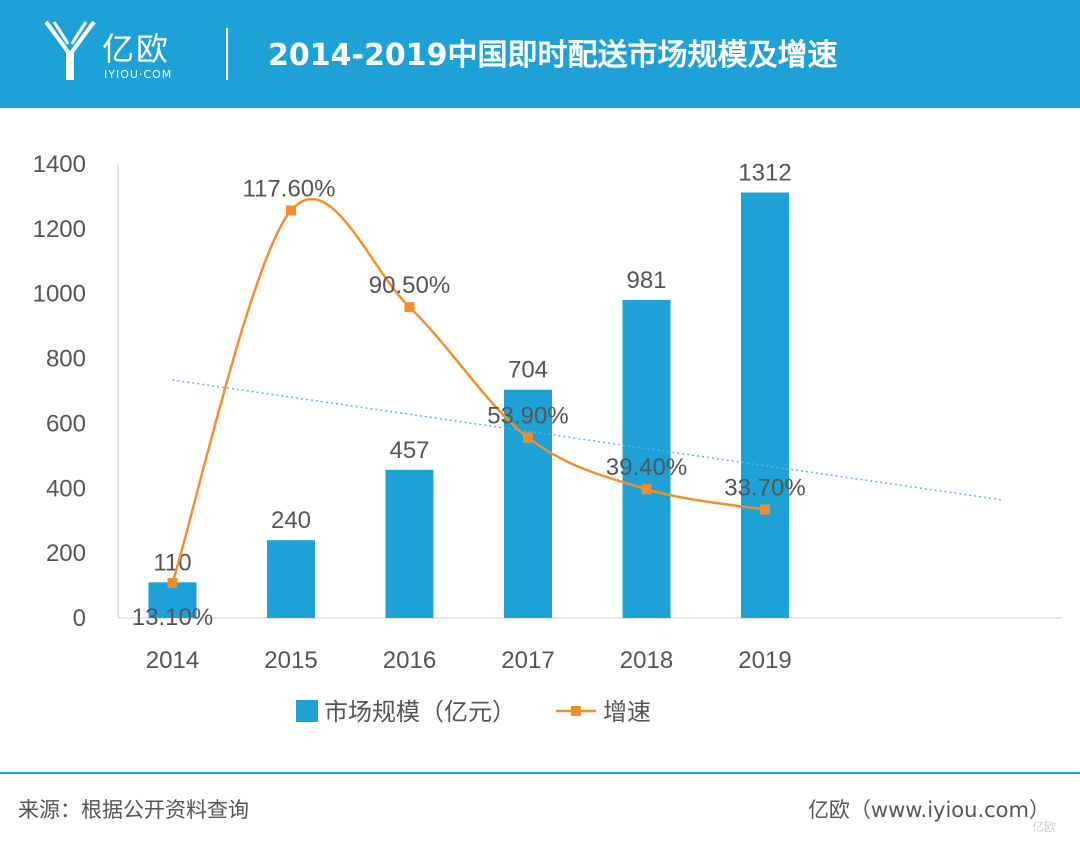  Describe the element at coordinates (409, 543) in the screenshot. I see `bar-2016` at that location.